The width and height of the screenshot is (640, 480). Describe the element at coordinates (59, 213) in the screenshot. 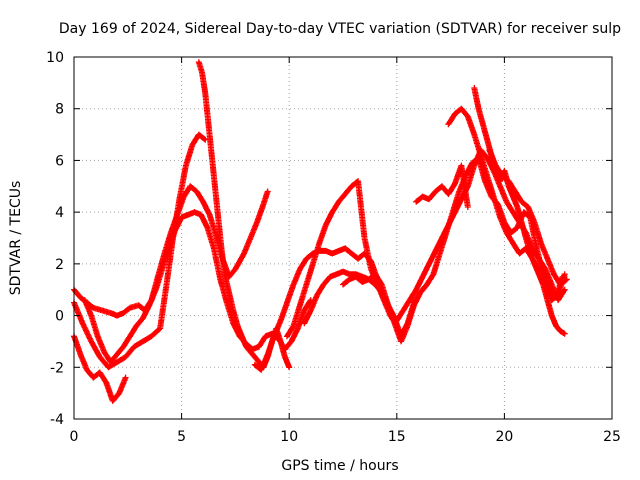

I see `y-tick-label: 4` at that location.